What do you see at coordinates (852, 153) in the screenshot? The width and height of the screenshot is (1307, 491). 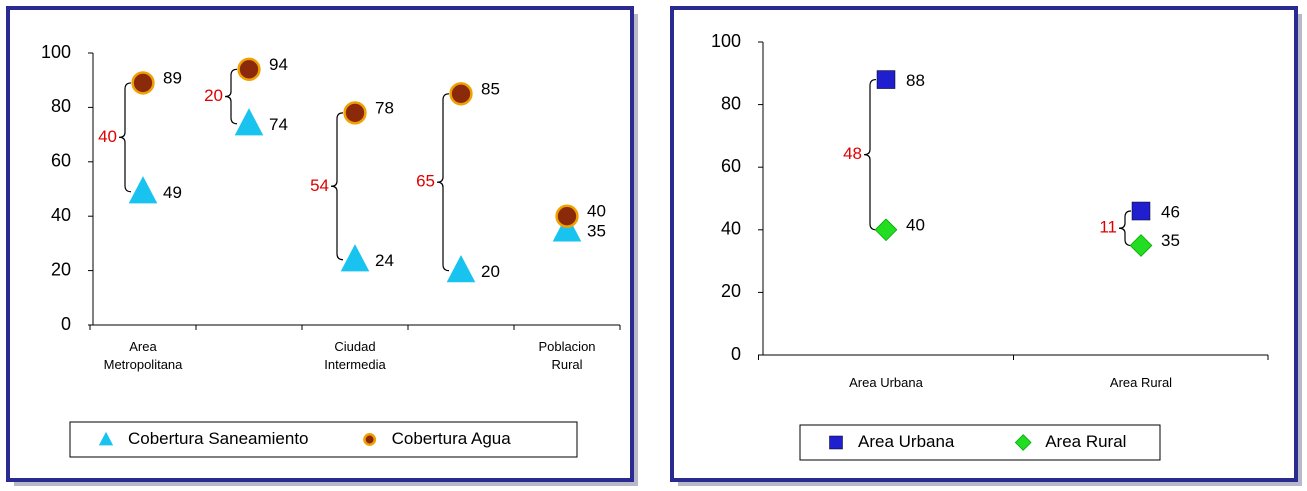 I see `difference-label: 48` at bounding box center [852, 153].